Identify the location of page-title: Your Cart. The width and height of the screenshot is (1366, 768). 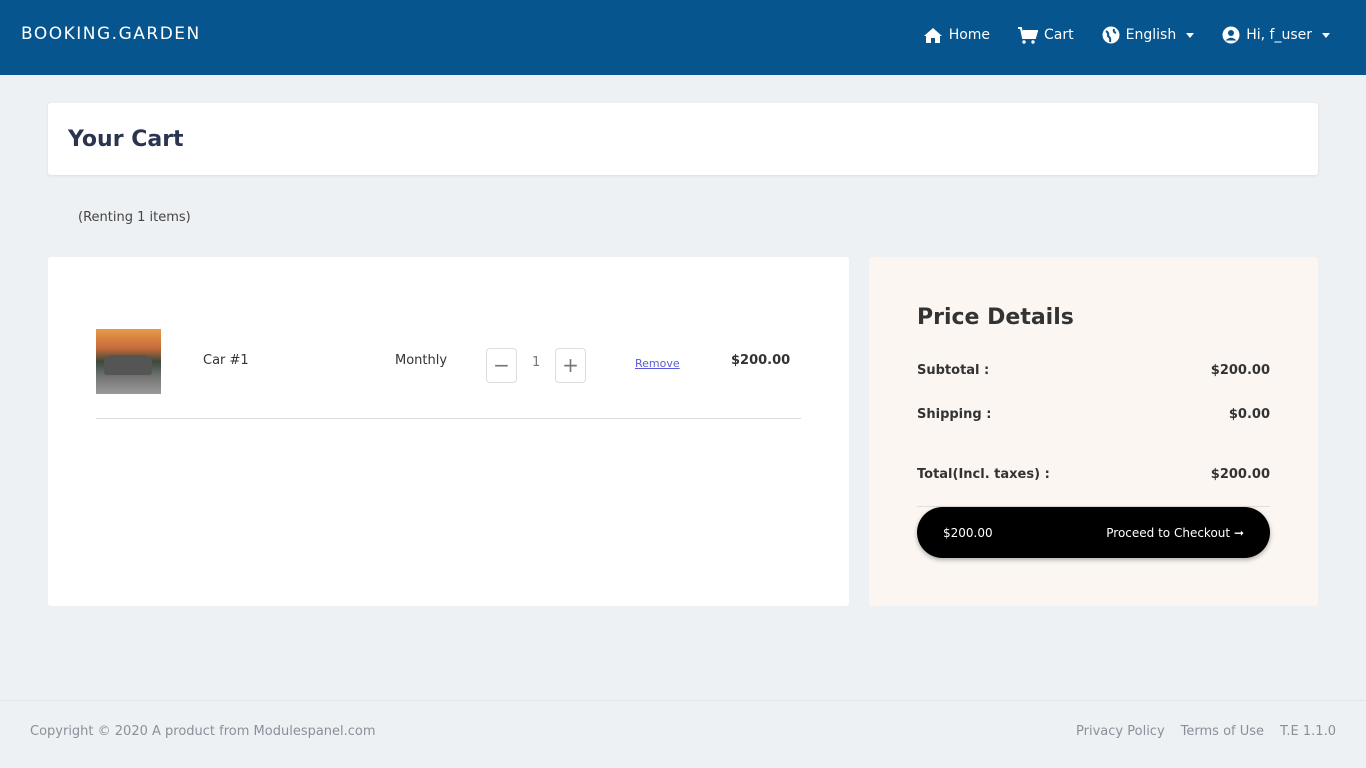
(126, 139).